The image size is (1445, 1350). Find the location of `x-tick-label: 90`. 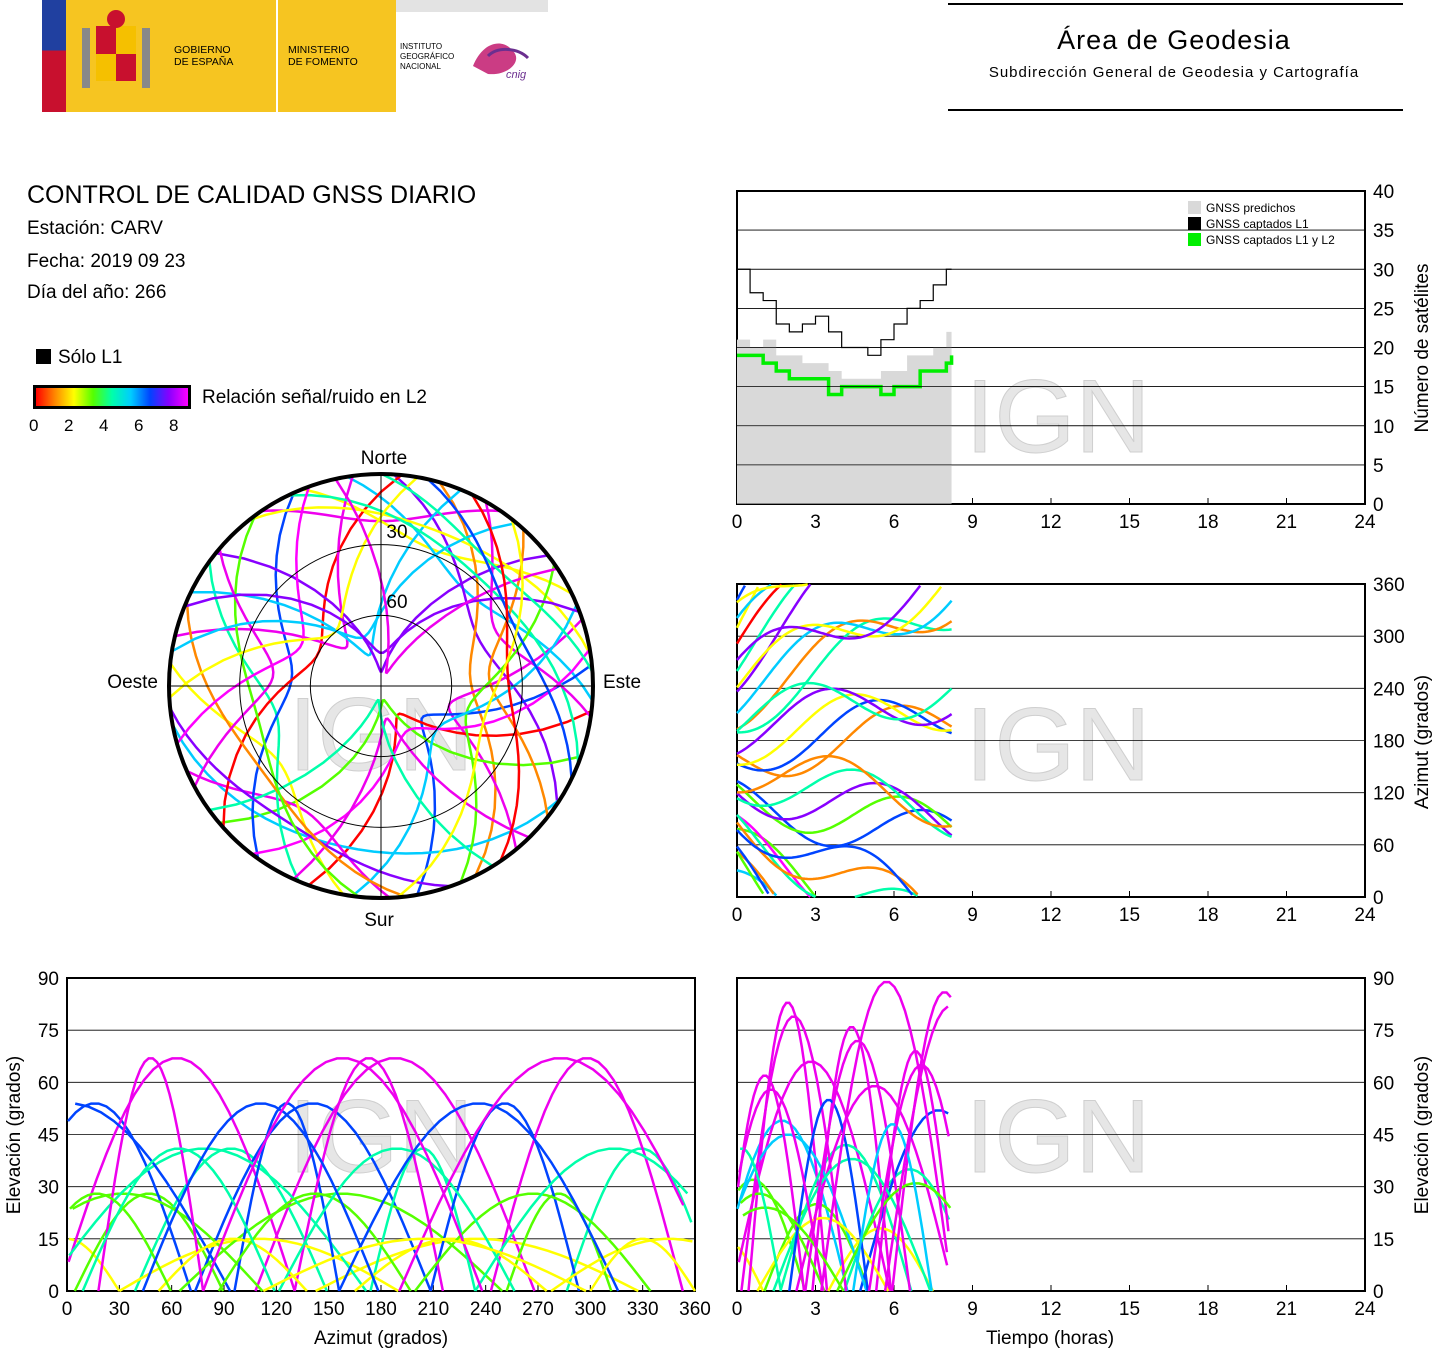

x-tick-label: 90 is located at coordinates (223, 1309).